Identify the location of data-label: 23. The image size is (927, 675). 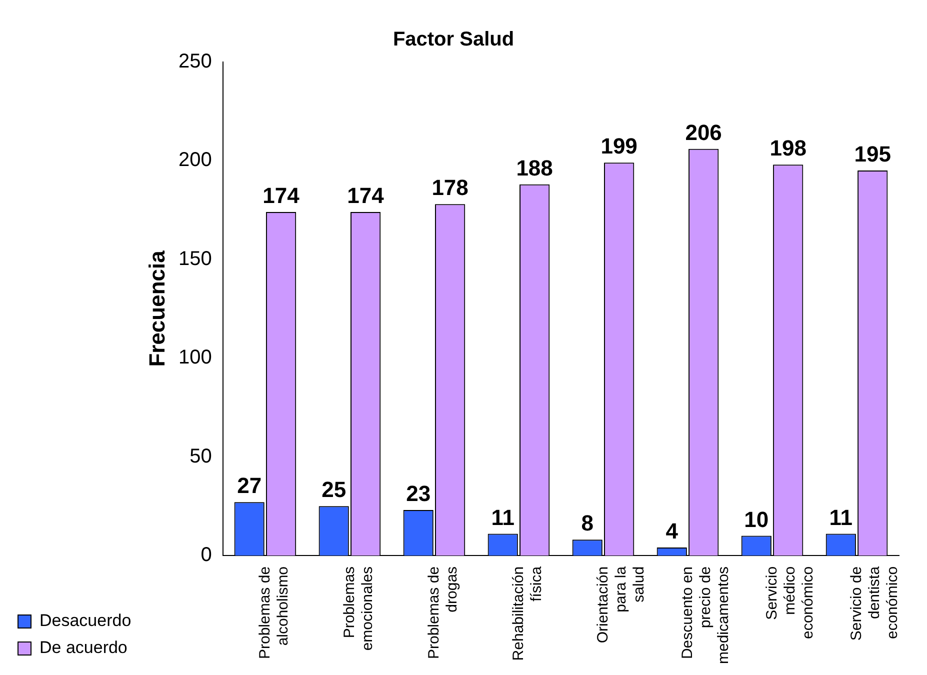
(418, 493).